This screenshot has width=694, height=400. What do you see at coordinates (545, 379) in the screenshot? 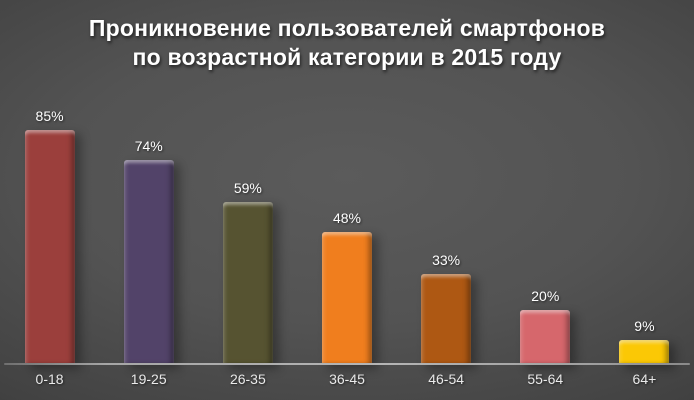
I see `category-label-55-64: 55-64` at bounding box center [545, 379].